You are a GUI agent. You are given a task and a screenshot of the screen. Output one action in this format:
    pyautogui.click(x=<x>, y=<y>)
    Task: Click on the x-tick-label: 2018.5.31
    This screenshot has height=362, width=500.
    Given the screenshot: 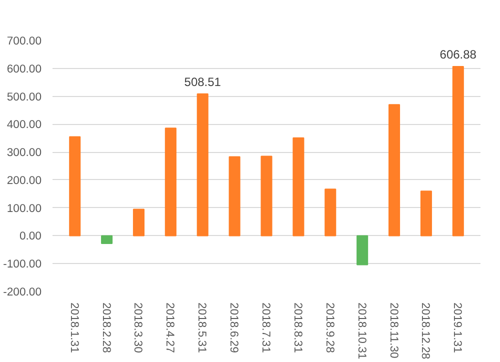 What is the action you would take?
    pyautogui.click(x=202, y=327)
    